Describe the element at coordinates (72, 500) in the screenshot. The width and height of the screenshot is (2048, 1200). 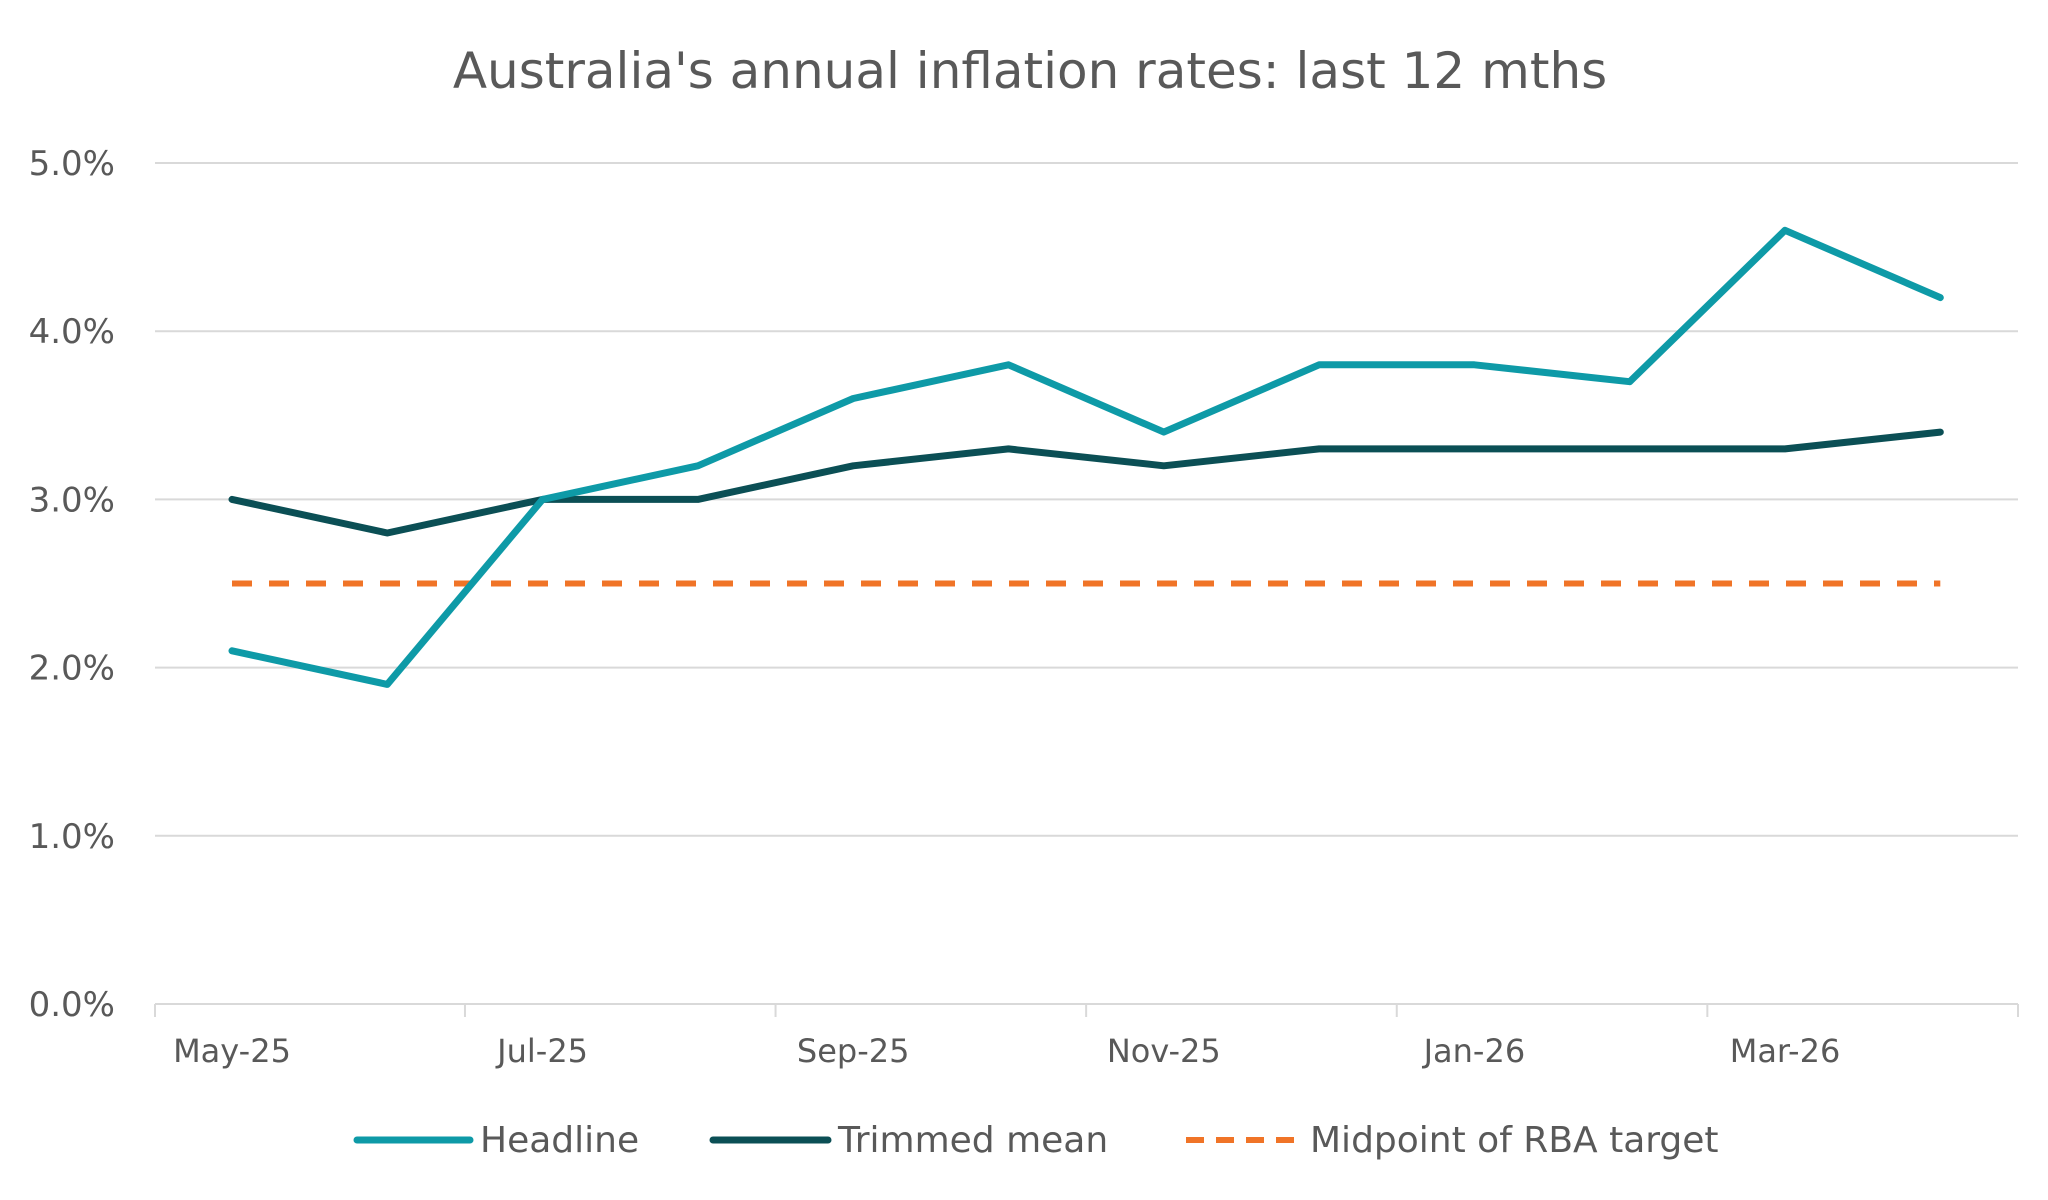
I see `y-tick-label: 3.0%` at that location.